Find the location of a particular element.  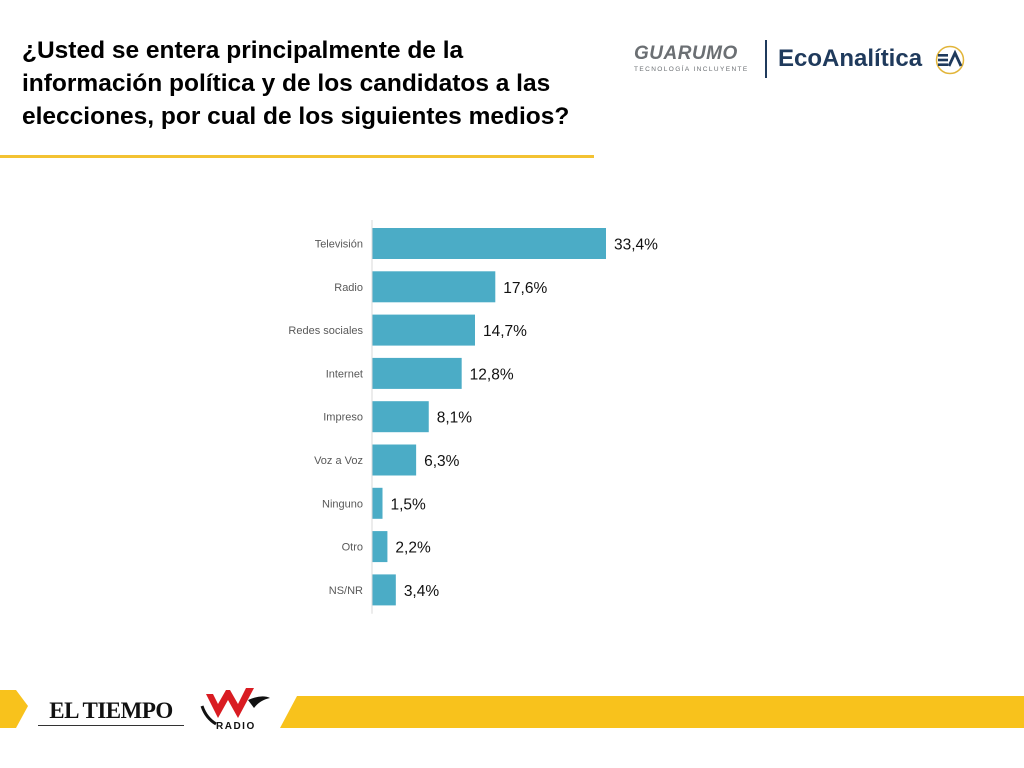

category-label: Radio is located at coordinates (348, 288).